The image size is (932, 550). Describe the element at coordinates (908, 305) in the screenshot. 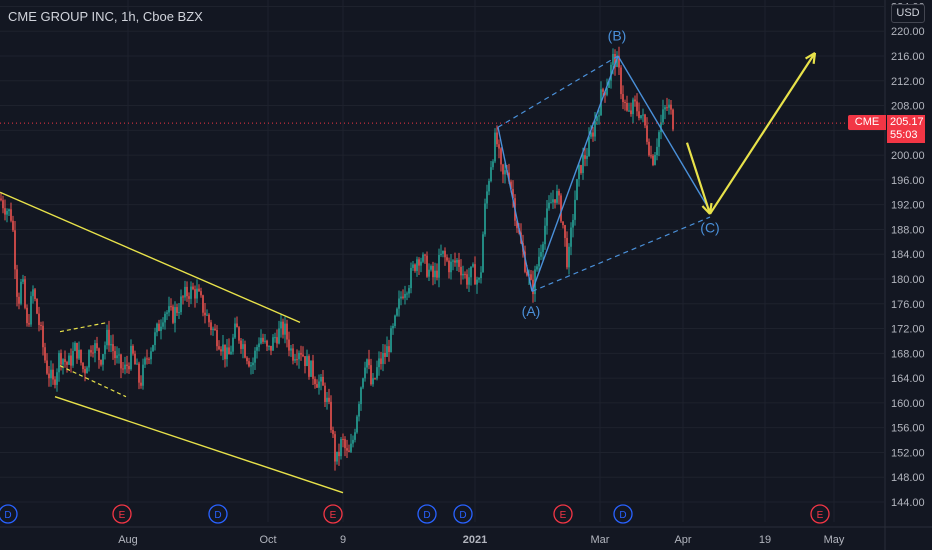

I see `y-tick-label: 176.00` at that location.